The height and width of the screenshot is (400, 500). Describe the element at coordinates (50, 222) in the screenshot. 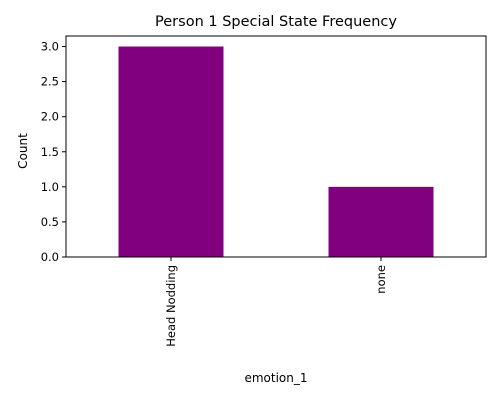

I see `y-tick-label-1: 0.5` at that location.